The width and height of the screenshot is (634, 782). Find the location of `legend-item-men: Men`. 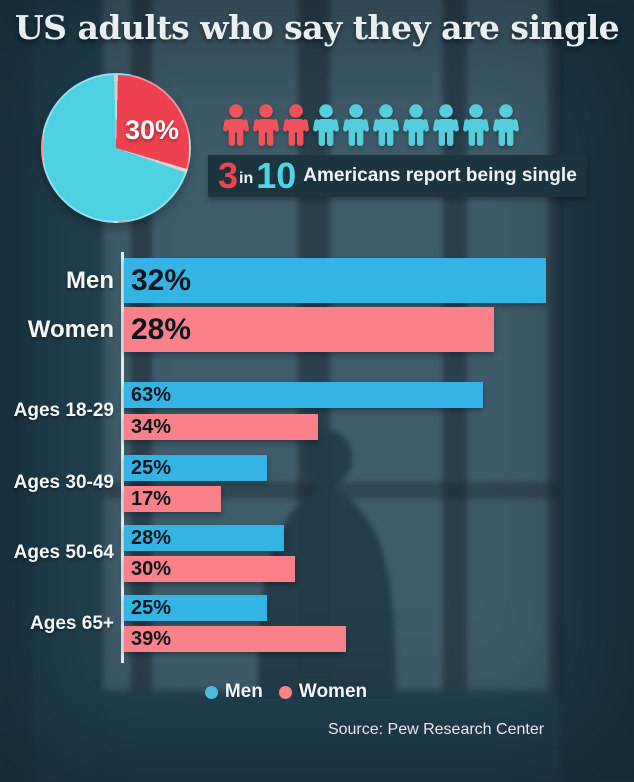

legend-item-men: Men is located at coordinates (233, 692).